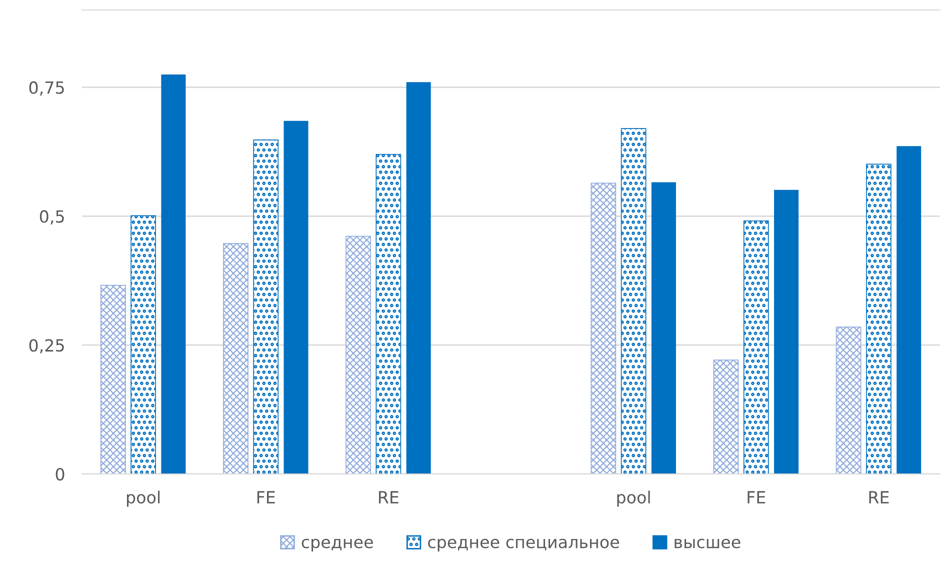  Describe the element at coordinates (707, 543) in the screenshot. I see `legend-label: высшее` at that location.